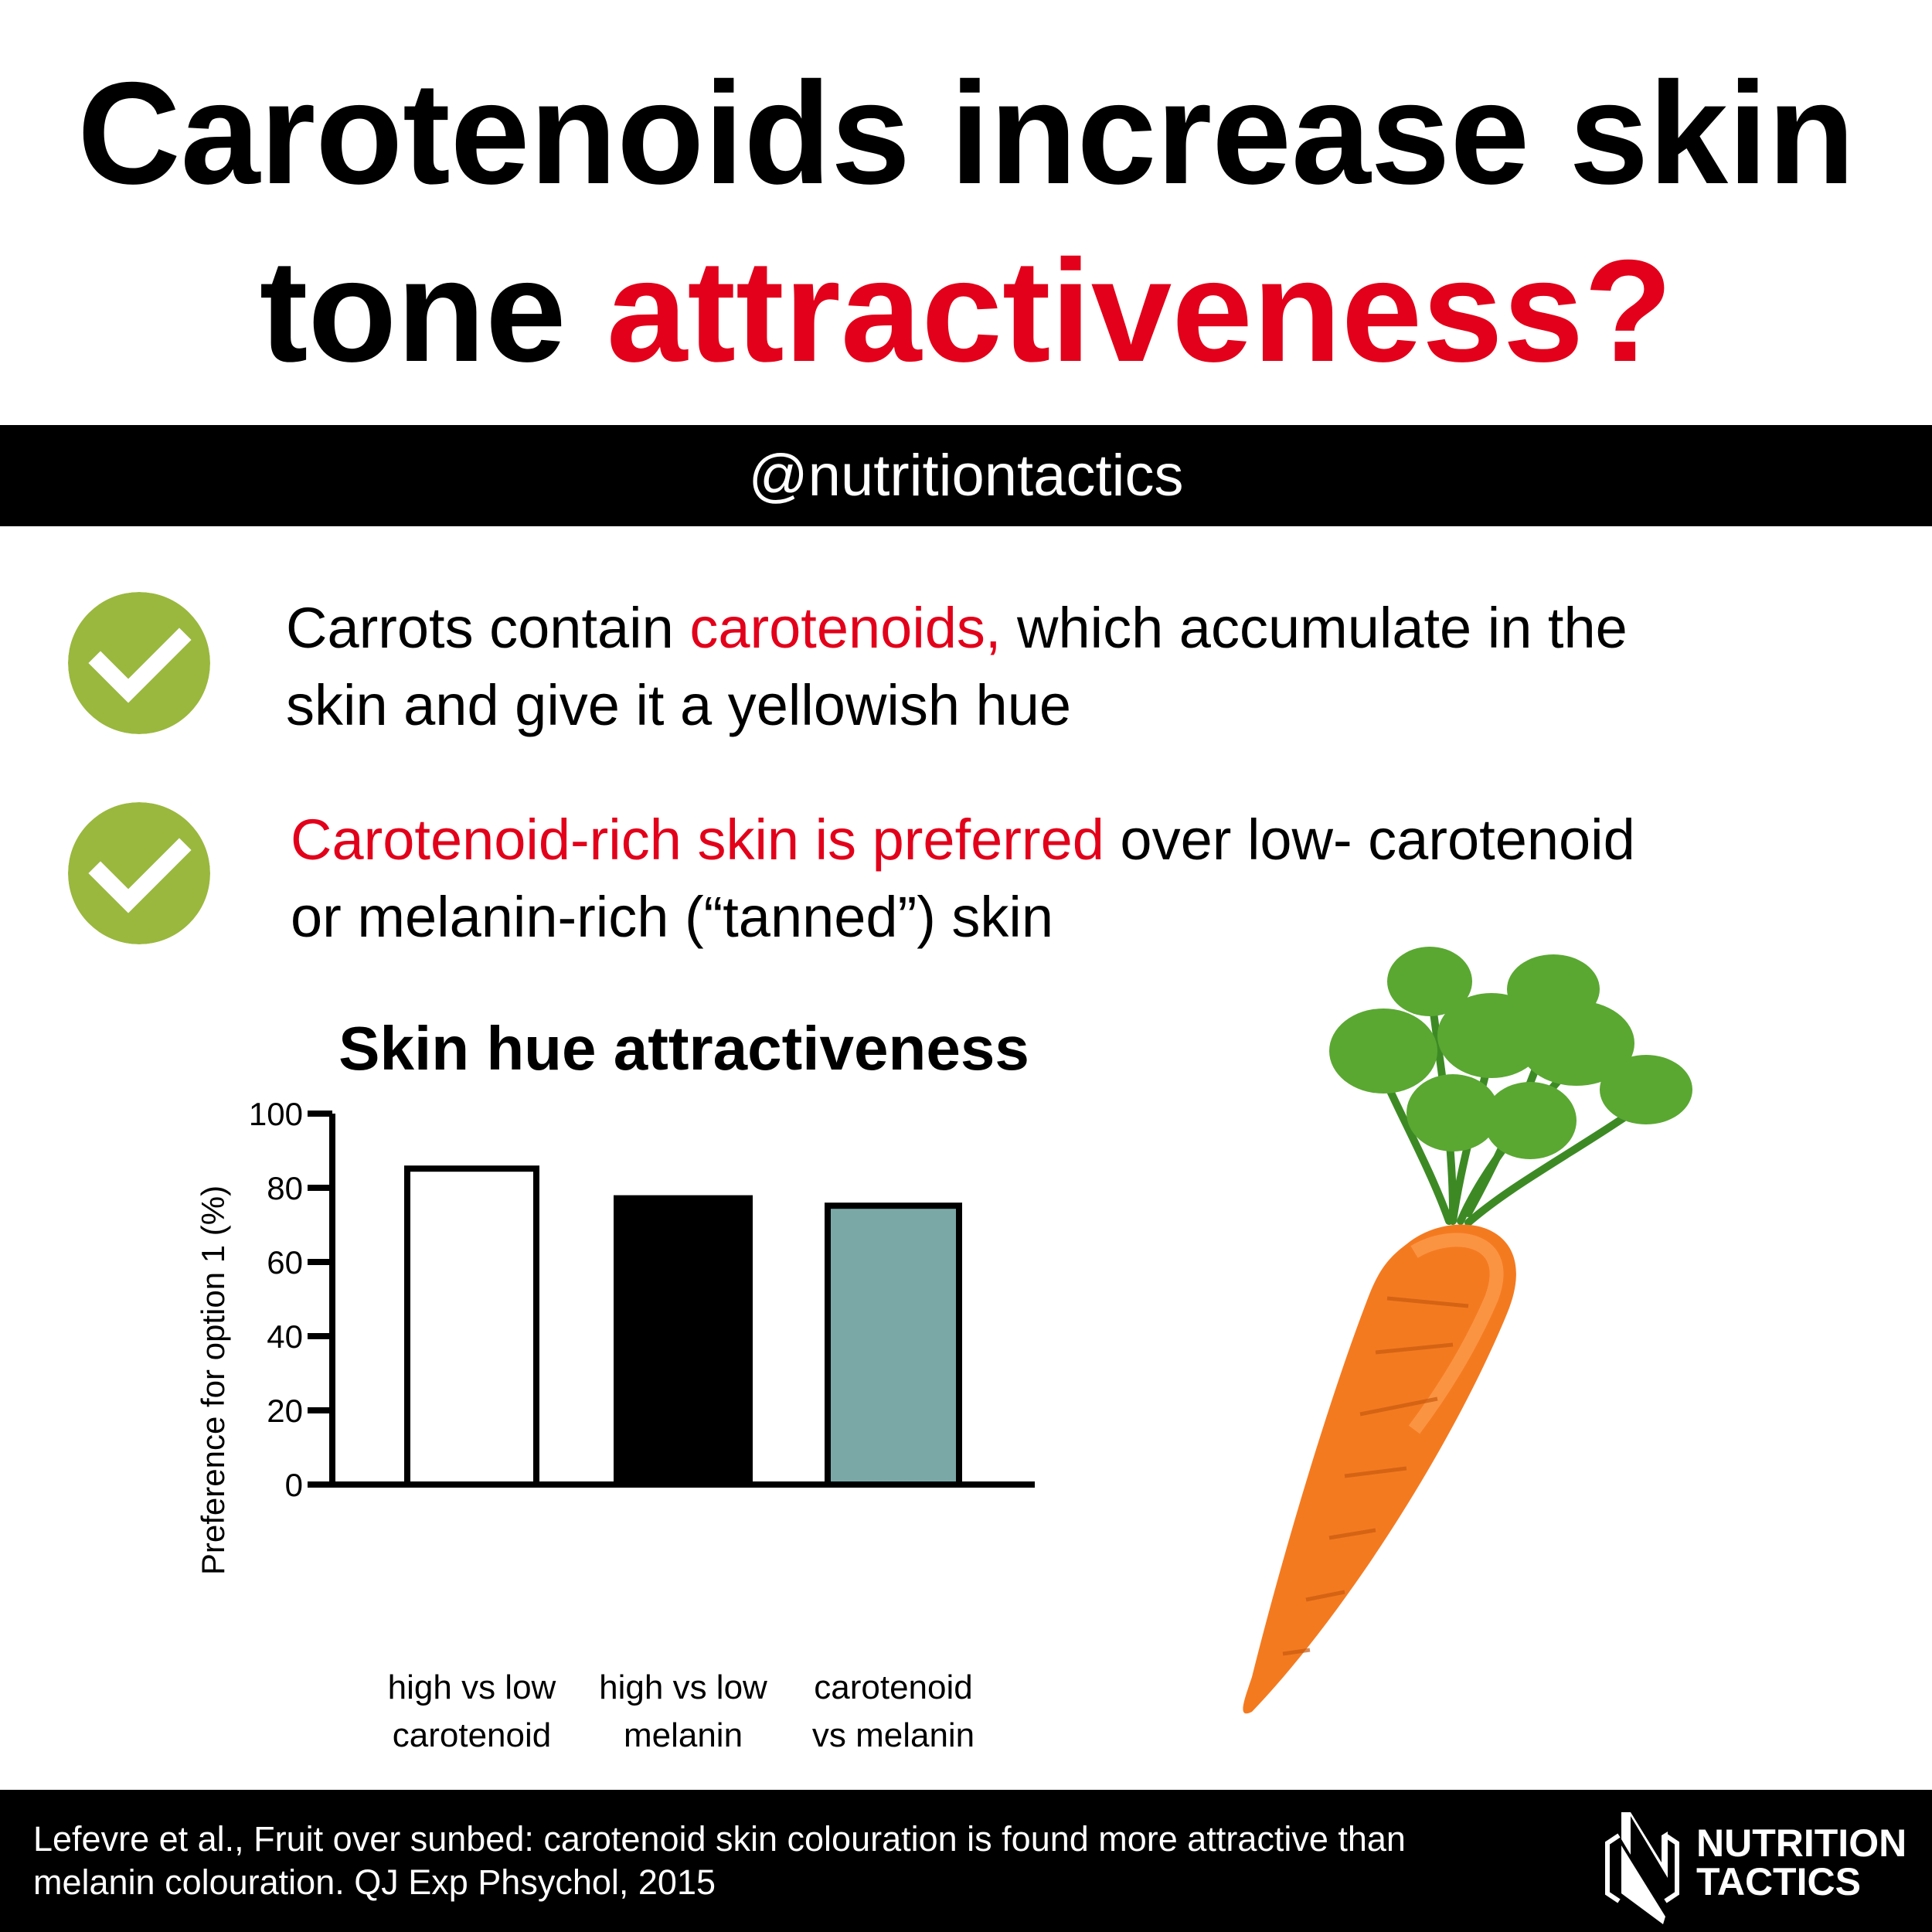  I want to click on carrot-image, so click(1468, 1331).